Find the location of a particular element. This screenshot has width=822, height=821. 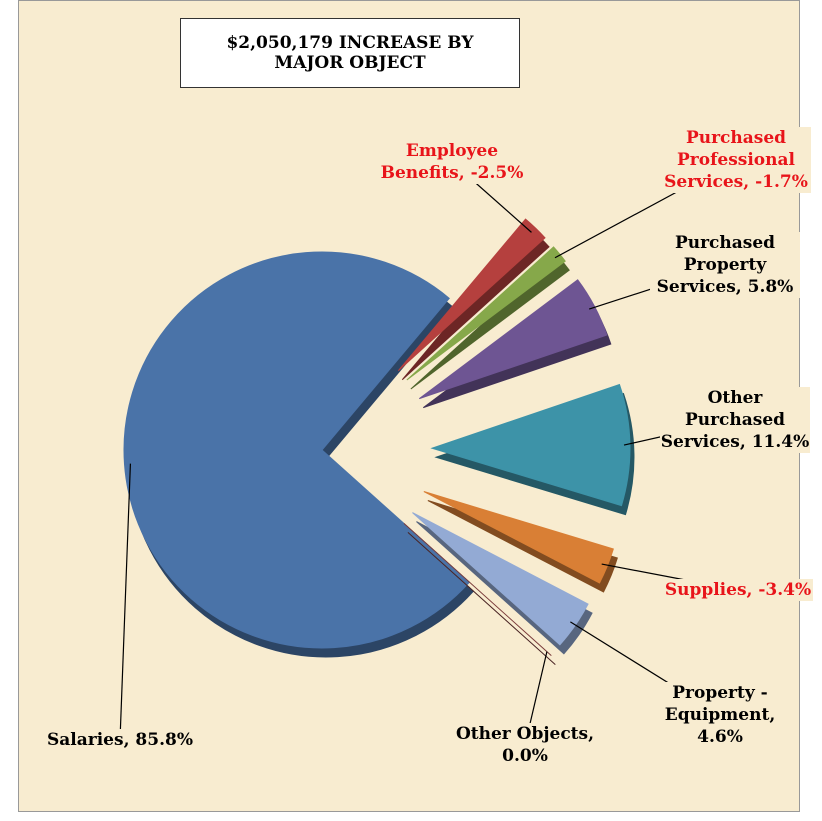

category-label: Property - Equipment, is located at coordinates (720, 704).